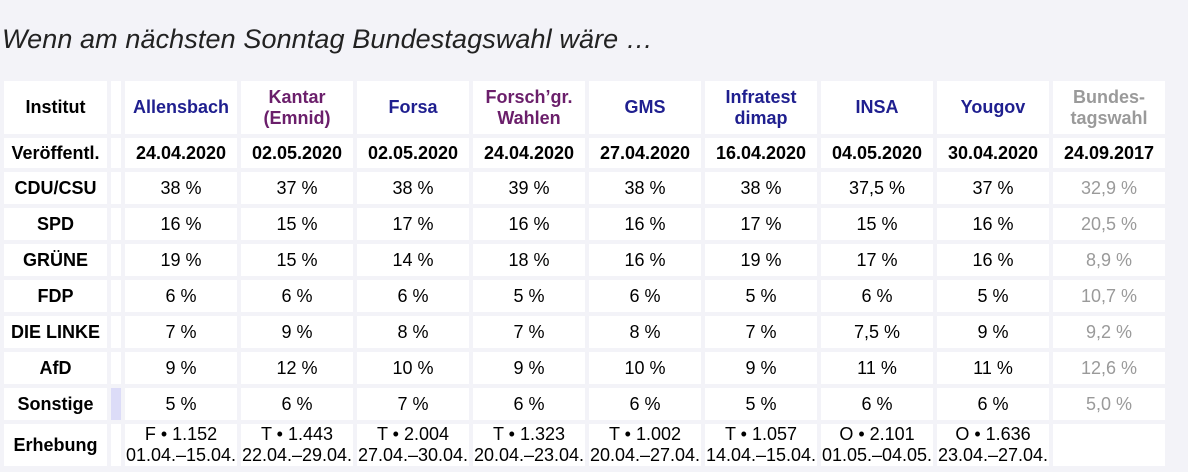 Image resolution: width=1188 pixels, height=472 pixels. What do you see at coordinates (761, 434) in the screenshot?
I see `survey-method: T • 1.057` at bounding box center [761, 434].